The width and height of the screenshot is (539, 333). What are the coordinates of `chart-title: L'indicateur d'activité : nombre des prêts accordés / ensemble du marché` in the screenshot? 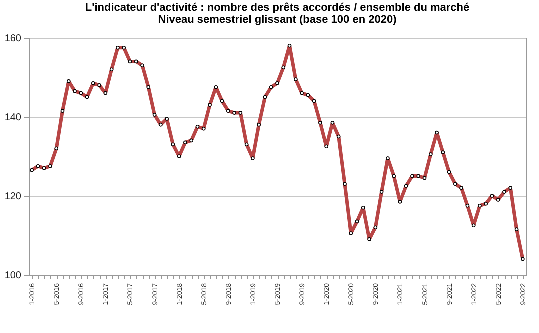 It's located at (277, 8).